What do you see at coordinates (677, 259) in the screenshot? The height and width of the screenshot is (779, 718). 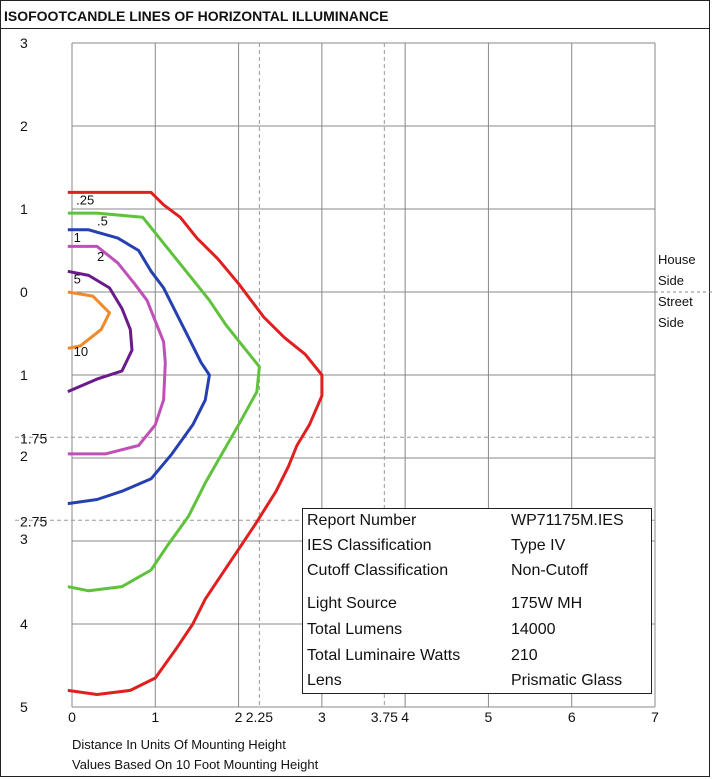 I see `house-side-label: House` at bounding box center [677, 259].